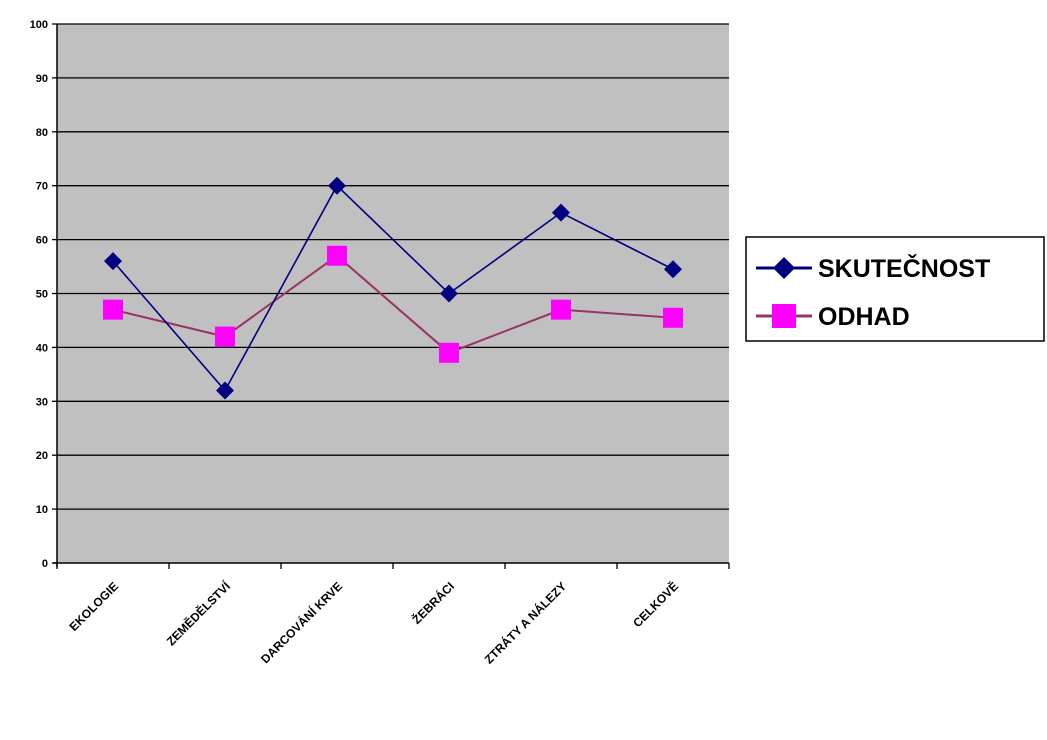 This screenshot has width=1047, height=740. I want to click on legend-item: SKUTEČNOST, so click(873, 268).